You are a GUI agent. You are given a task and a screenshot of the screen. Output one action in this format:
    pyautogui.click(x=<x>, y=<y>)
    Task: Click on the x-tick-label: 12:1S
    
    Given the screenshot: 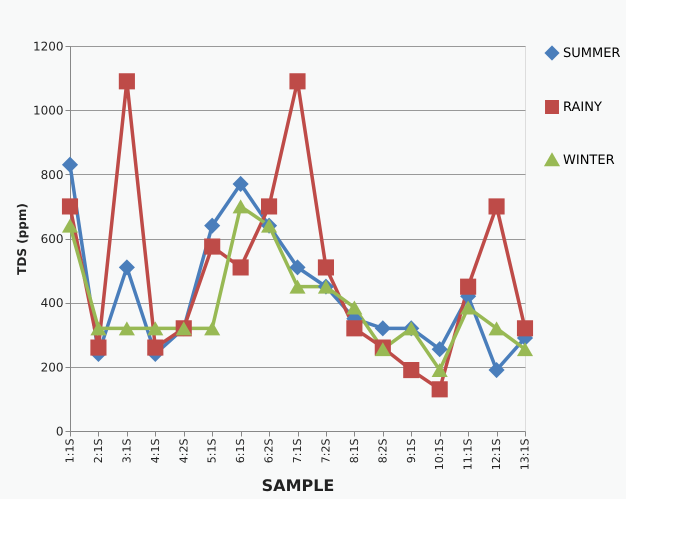 What is the action you would take?
    pyautogui.click(x=497, y=454)
    